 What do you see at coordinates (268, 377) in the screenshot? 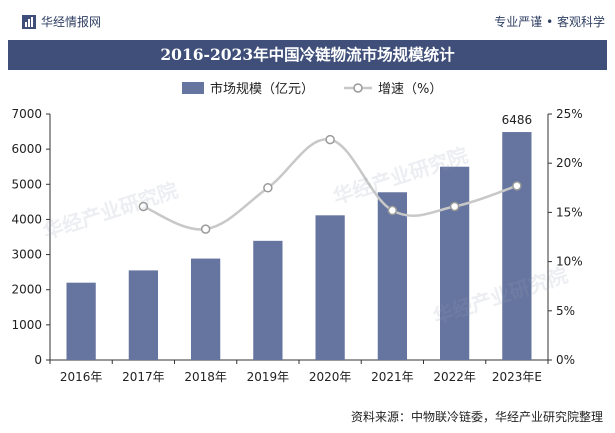
I see `x-tick-label: 2019年` at bounding box center [268, 377].